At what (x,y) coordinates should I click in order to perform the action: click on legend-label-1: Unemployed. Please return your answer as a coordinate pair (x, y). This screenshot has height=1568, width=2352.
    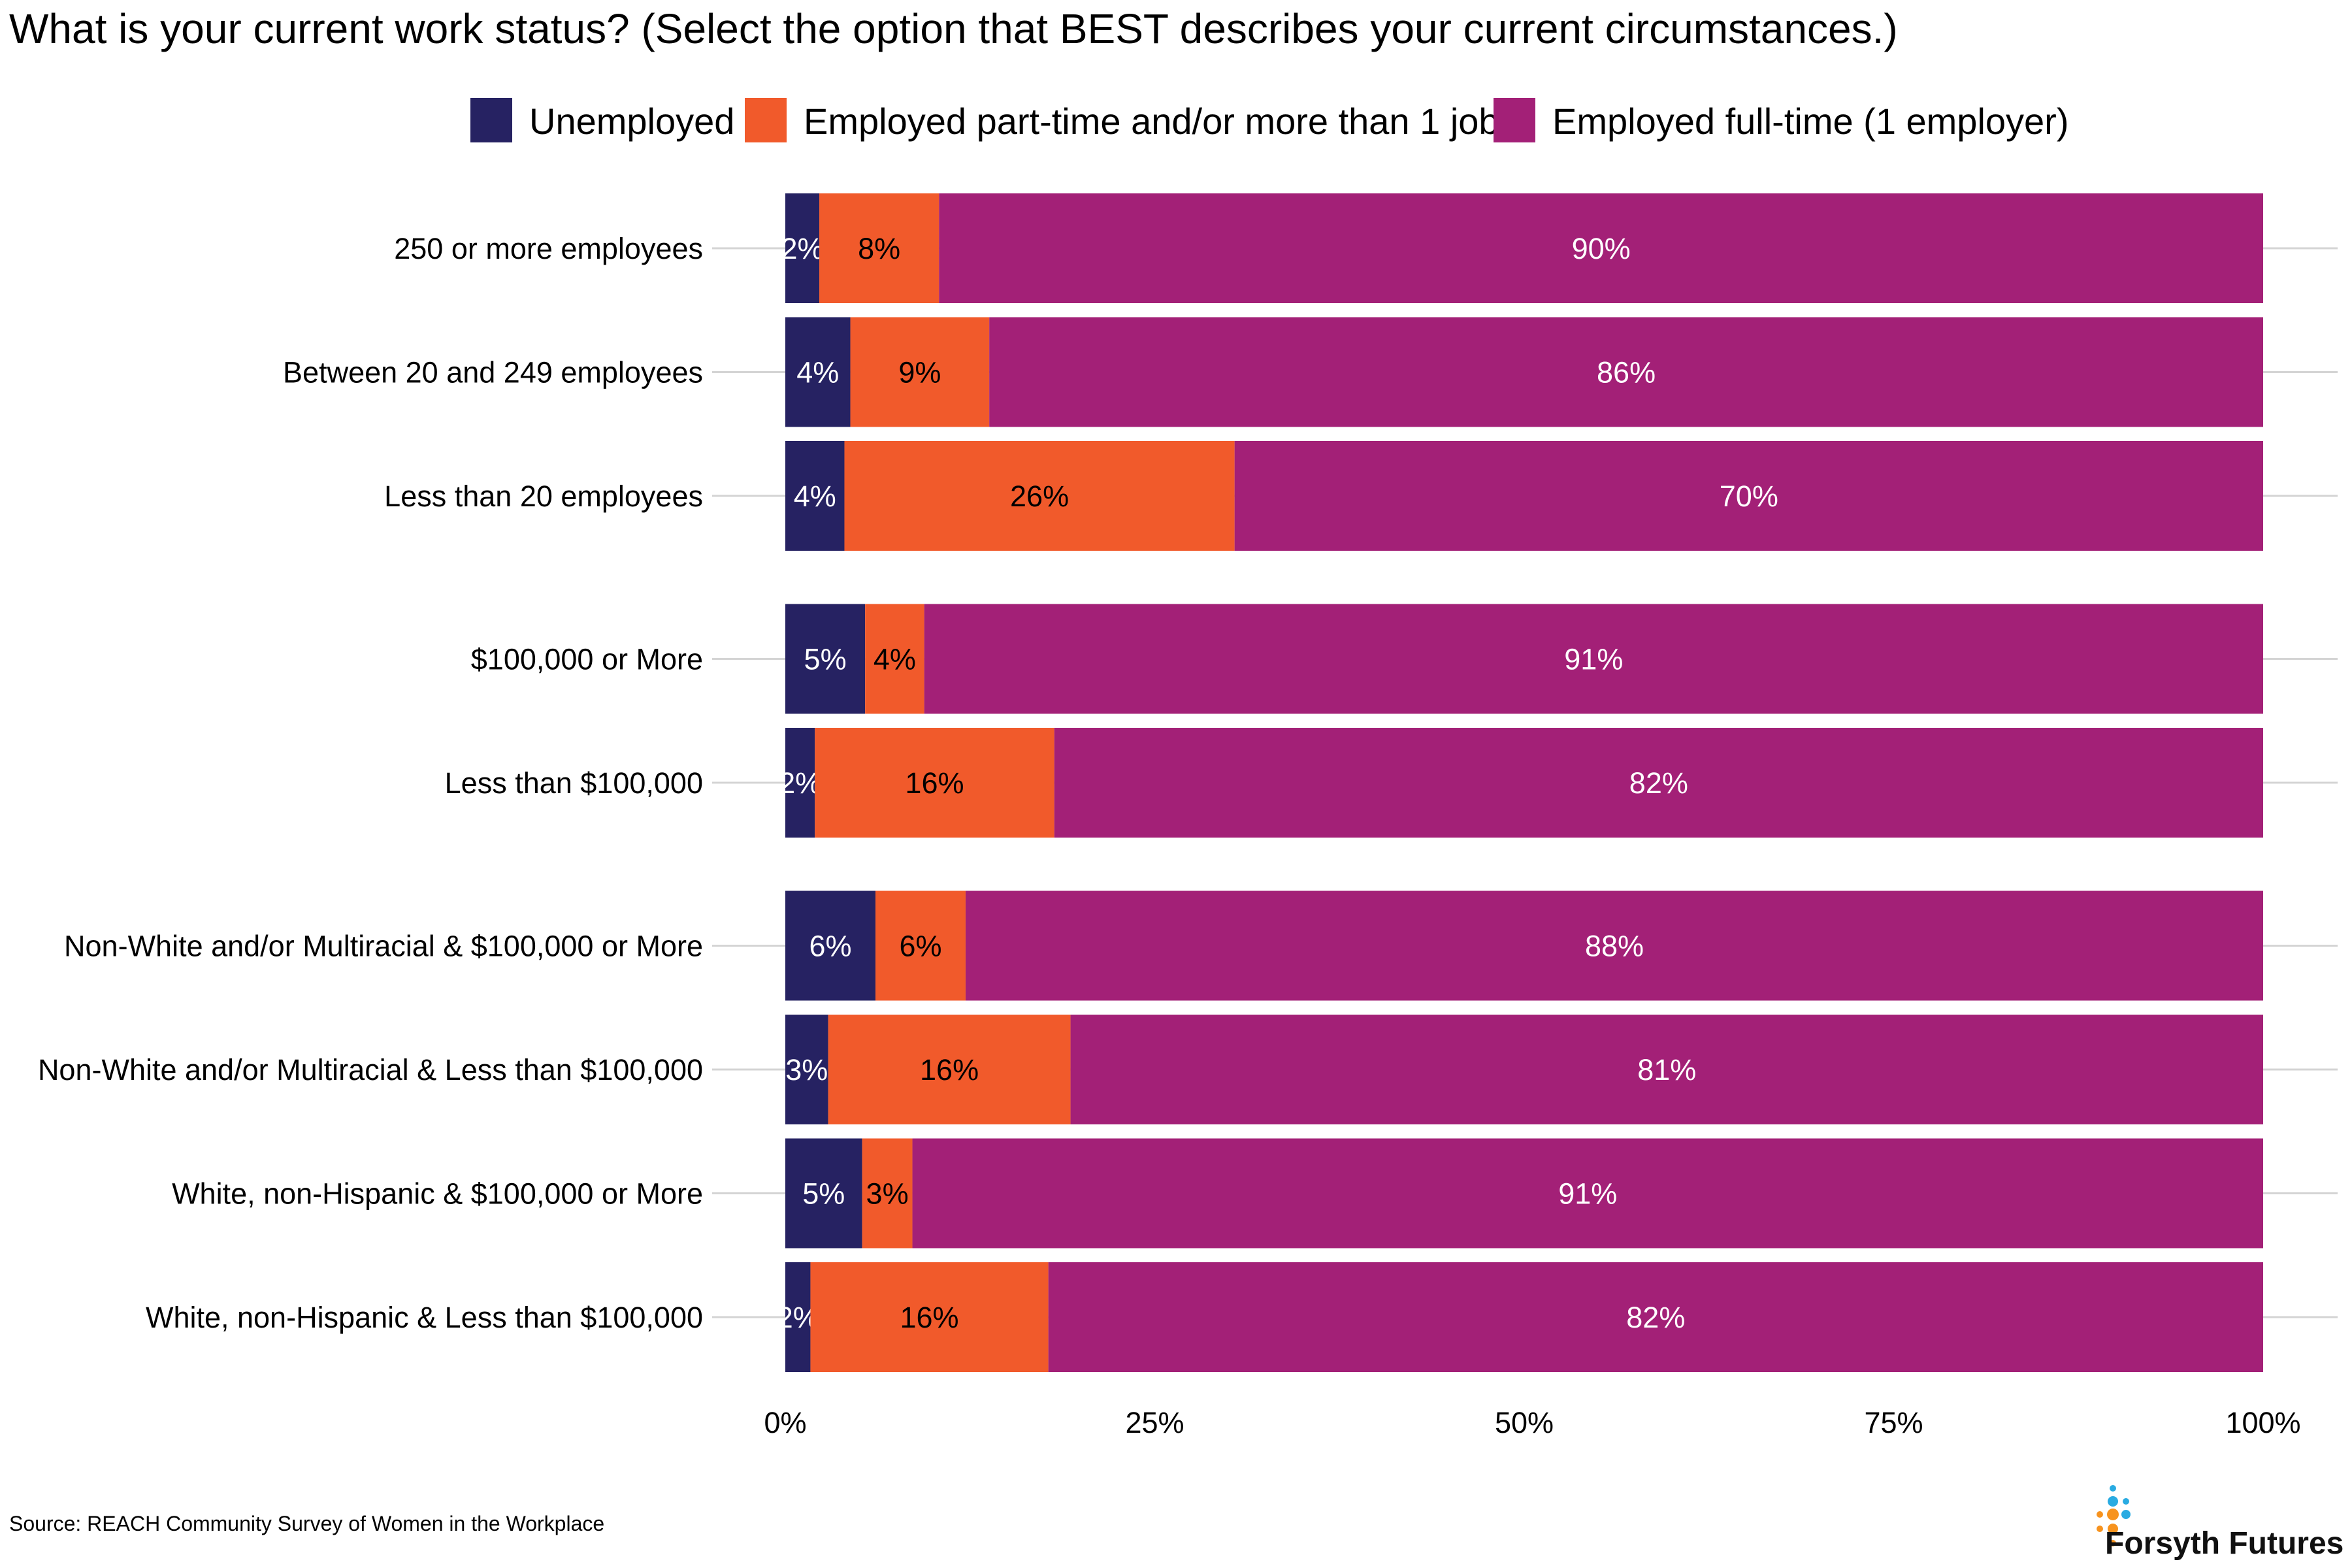
    Looking at the image, I should click on (631, 121).